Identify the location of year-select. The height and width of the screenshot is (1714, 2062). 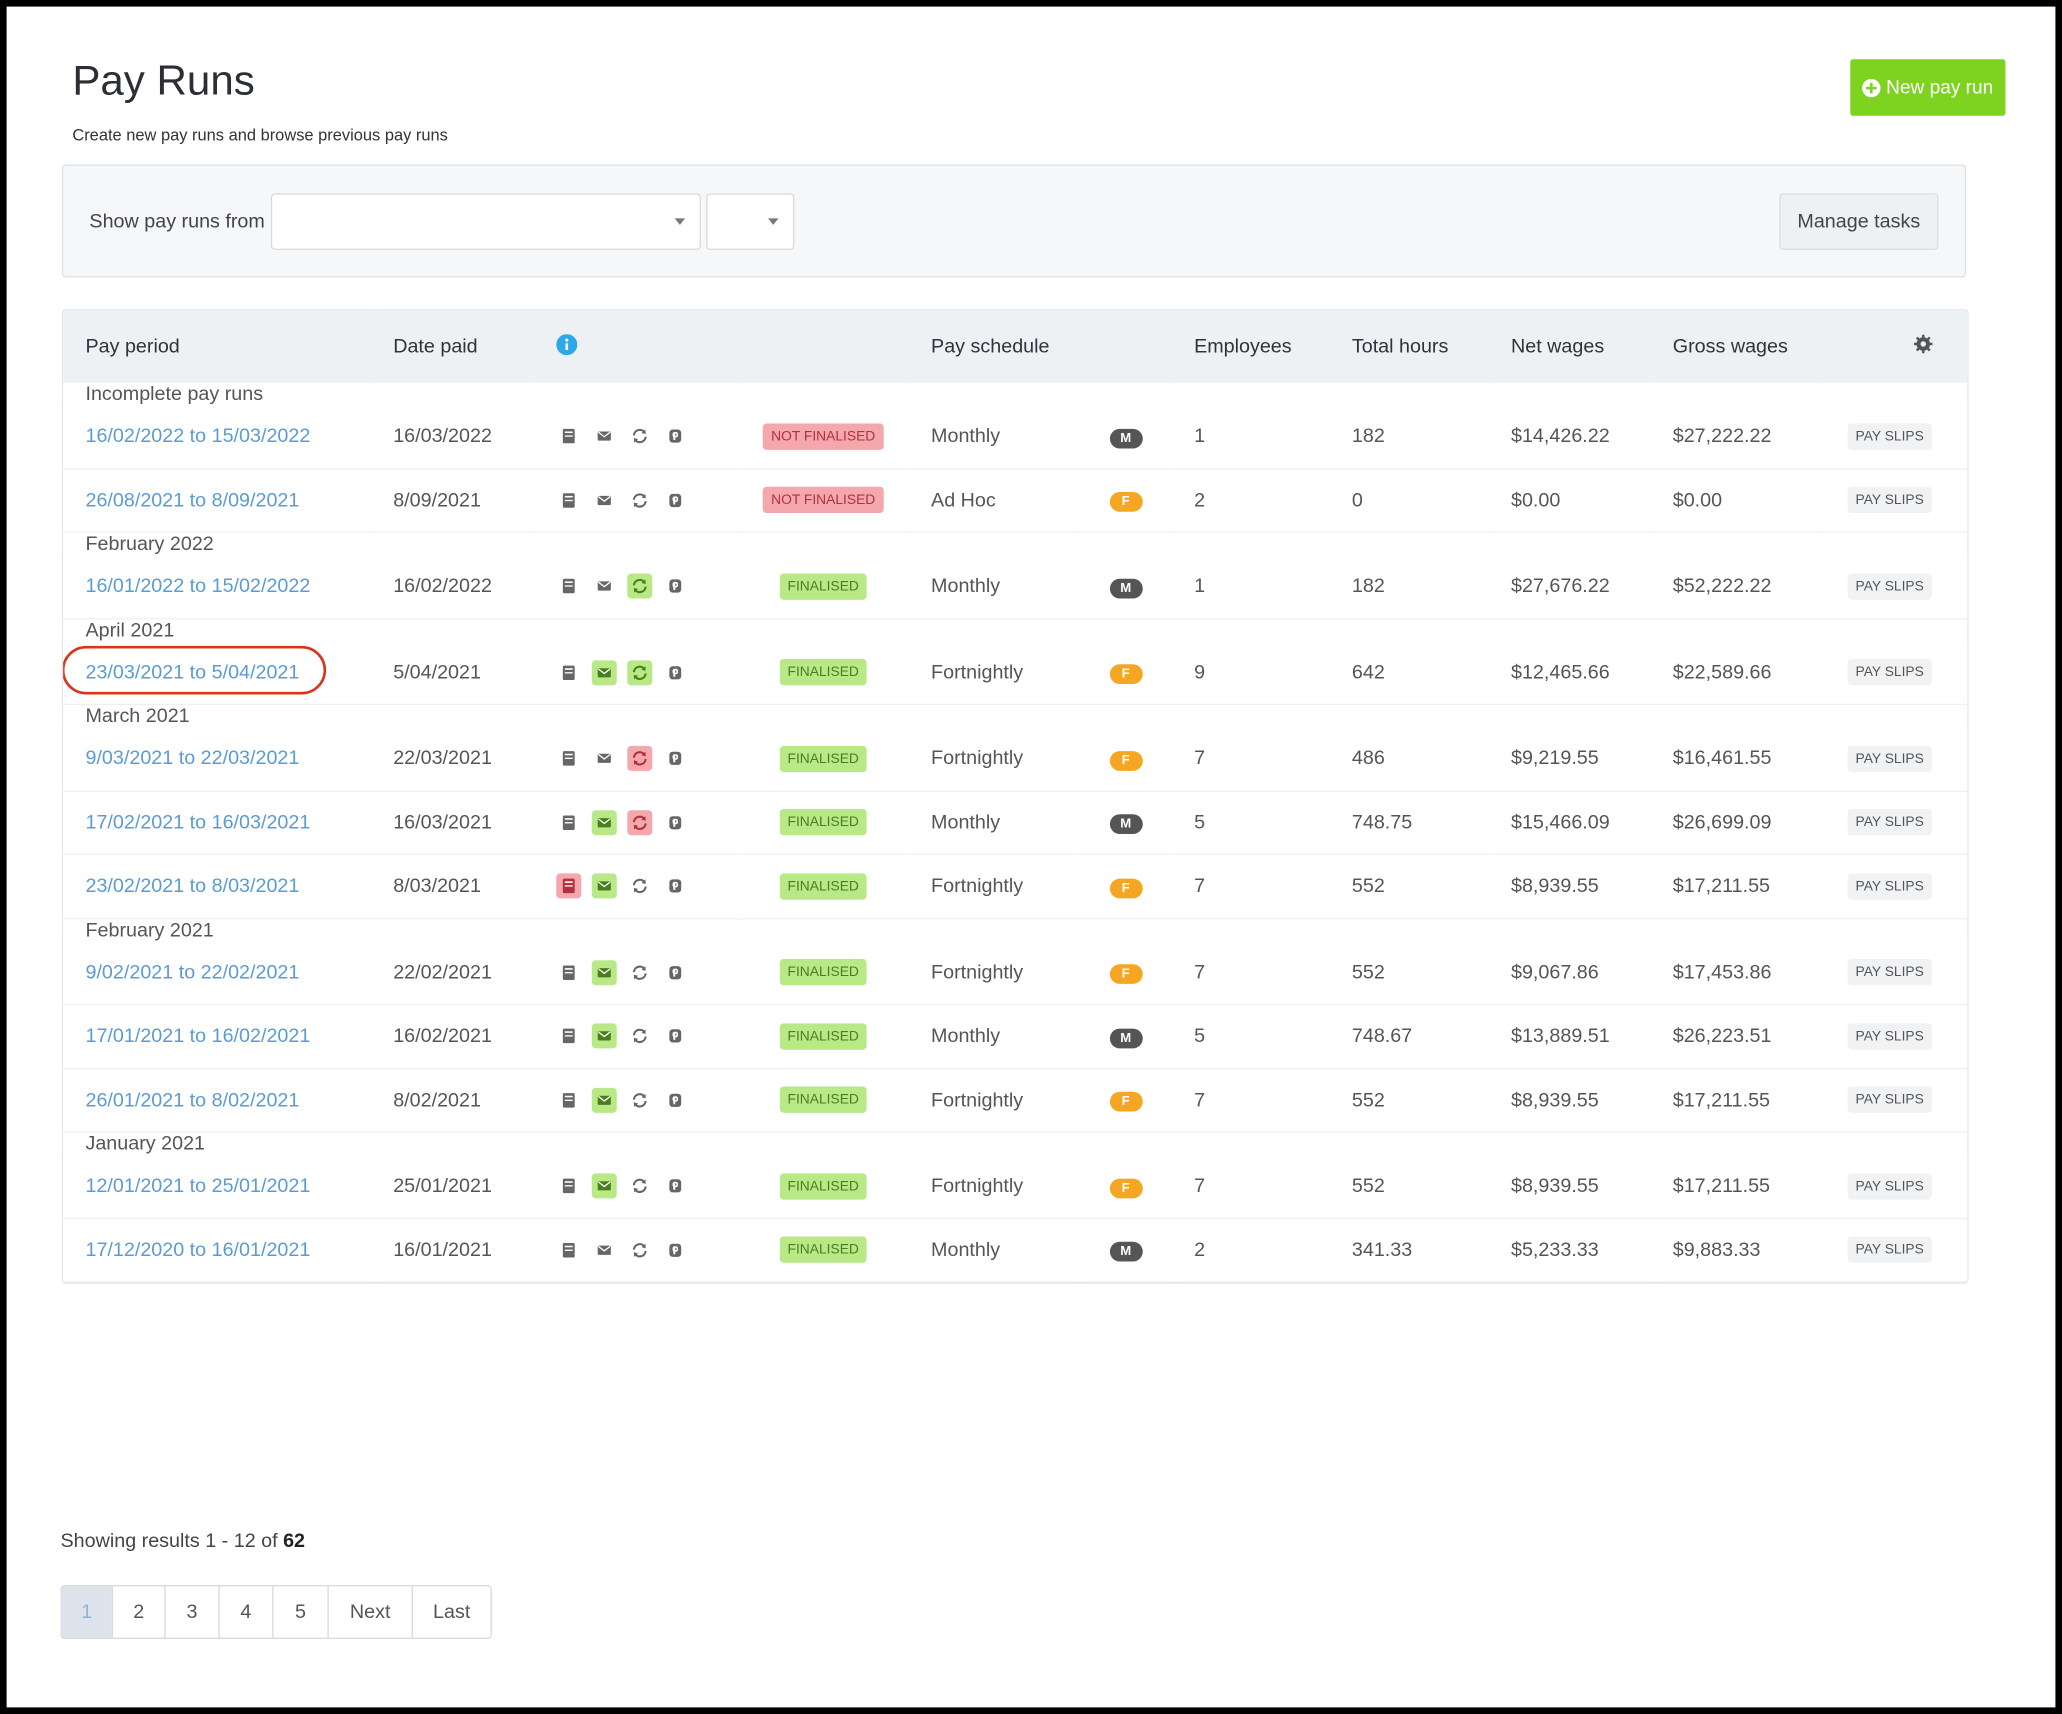
(750, 221).